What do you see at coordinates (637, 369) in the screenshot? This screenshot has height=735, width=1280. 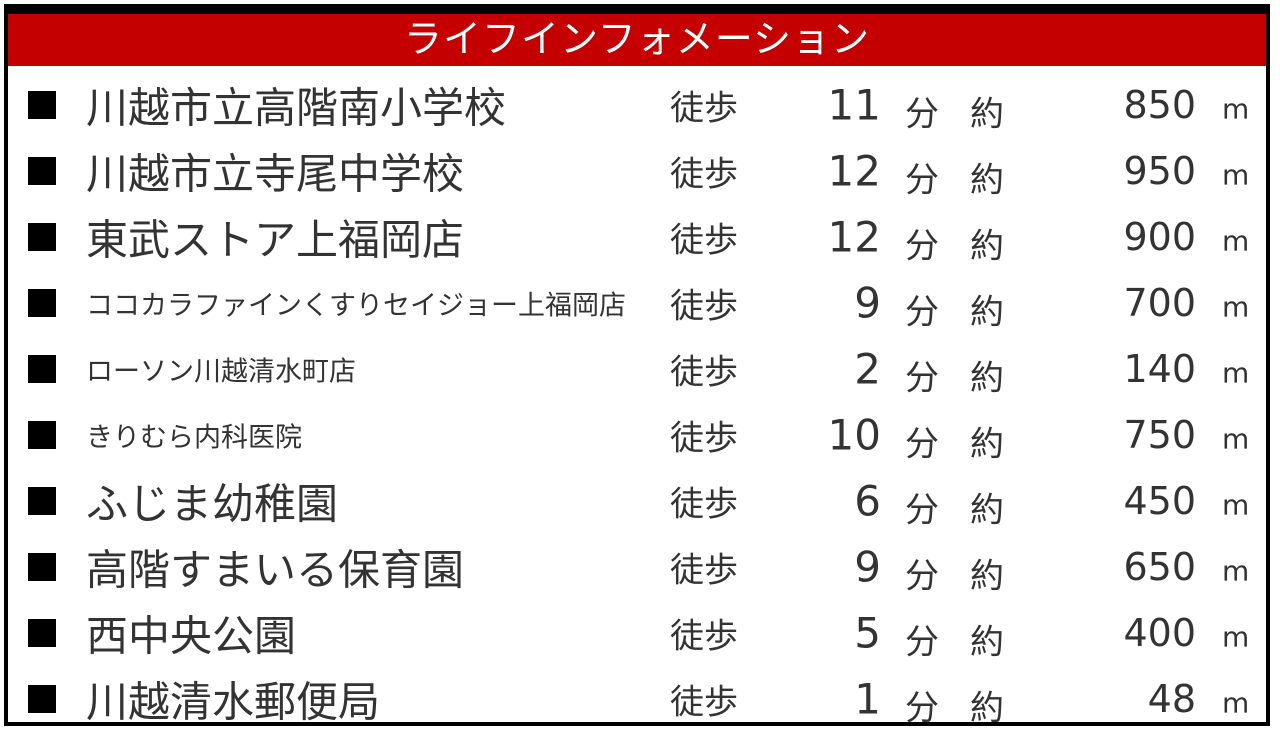 I see `facility-row: ローソン川越清水町店 徒歩 2 分 約 140 m` at bounding box center [637, 369].